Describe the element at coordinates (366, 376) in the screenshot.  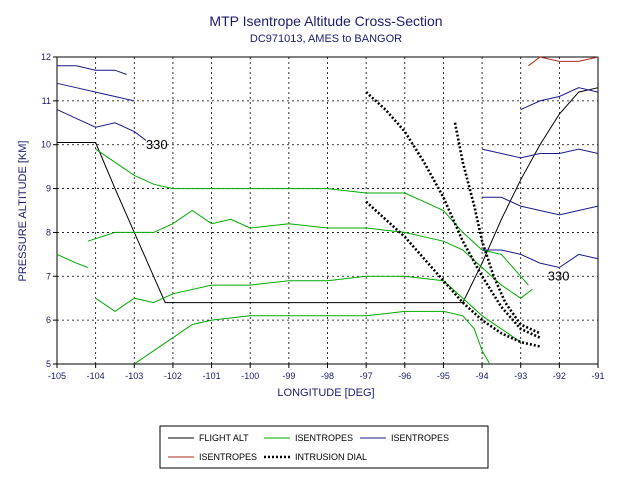
I see `x-tick-label: -97` at that location.